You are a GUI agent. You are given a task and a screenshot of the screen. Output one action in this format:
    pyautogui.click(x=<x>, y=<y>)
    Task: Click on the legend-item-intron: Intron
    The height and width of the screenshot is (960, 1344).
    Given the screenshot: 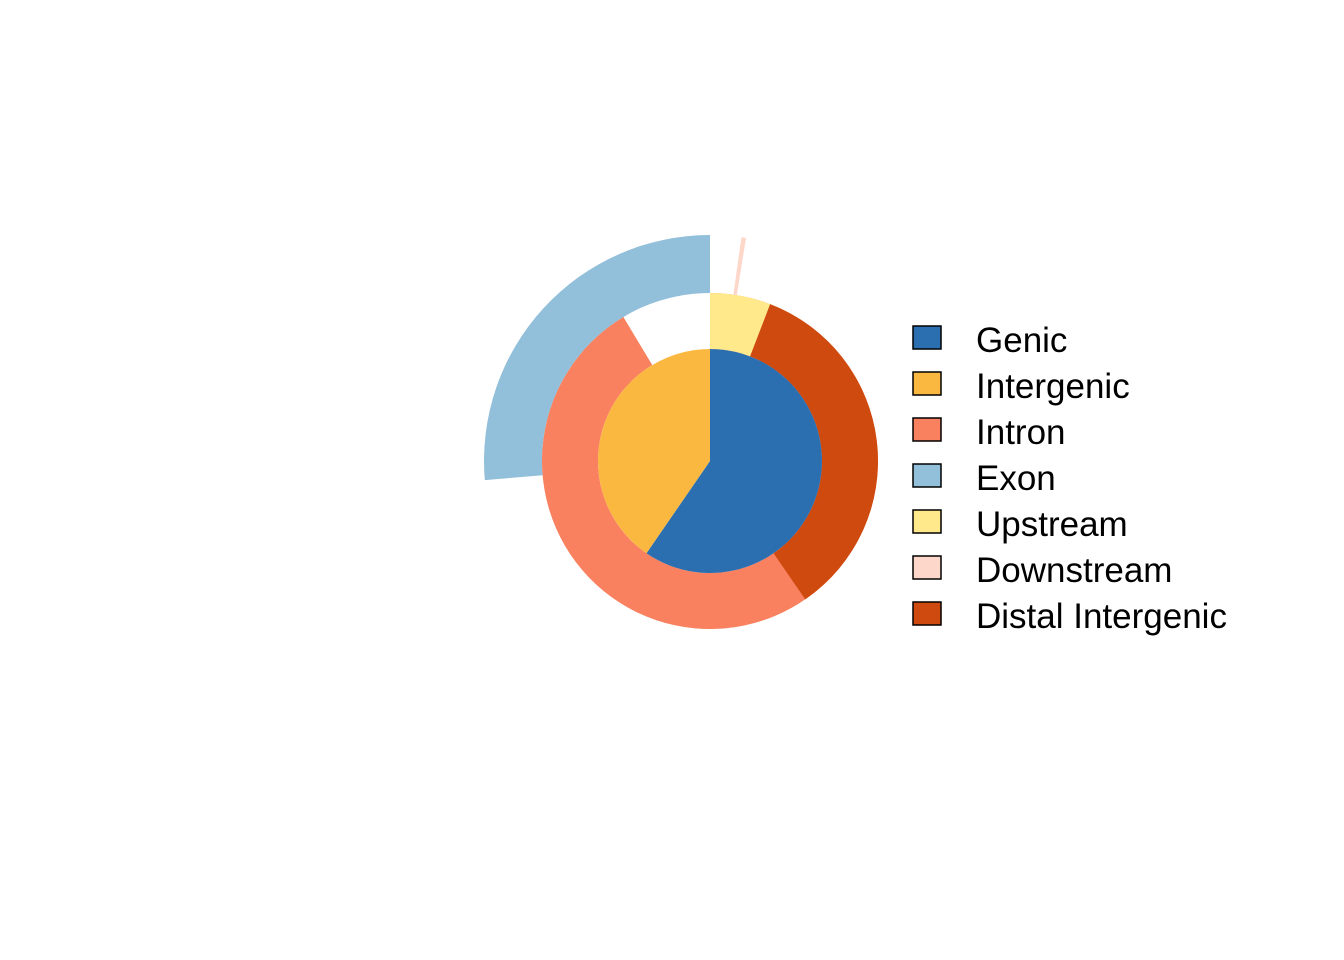 What is the action you would take?
    pyautogui.click(x=989, y=432)
    